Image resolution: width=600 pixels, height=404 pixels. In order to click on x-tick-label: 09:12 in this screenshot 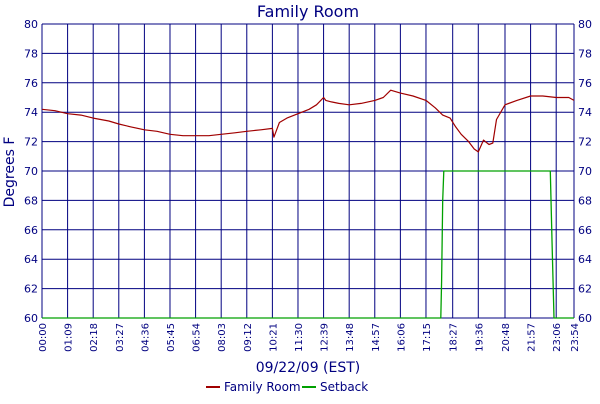, I will do `click(248, 337)`.